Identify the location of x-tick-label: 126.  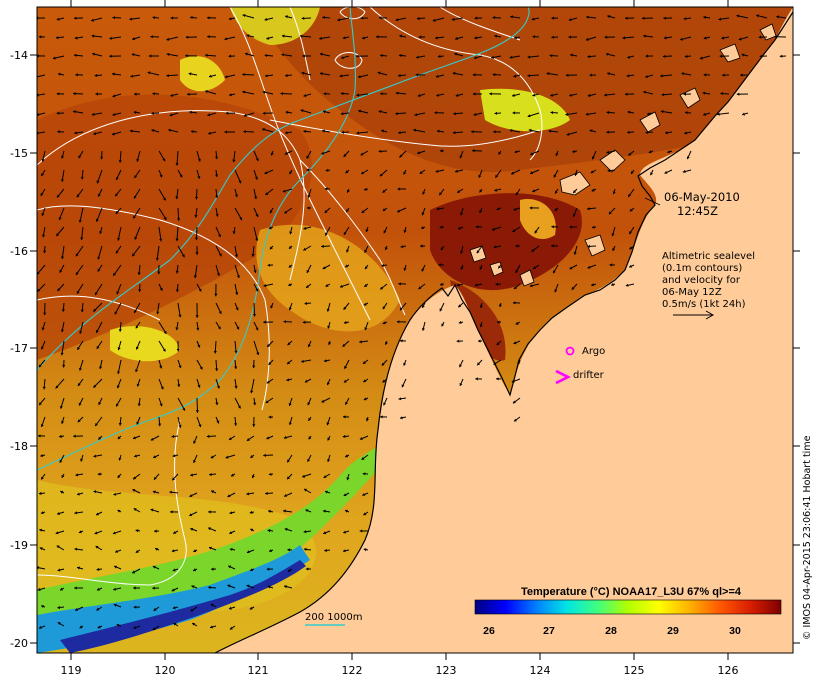
(728, 670).